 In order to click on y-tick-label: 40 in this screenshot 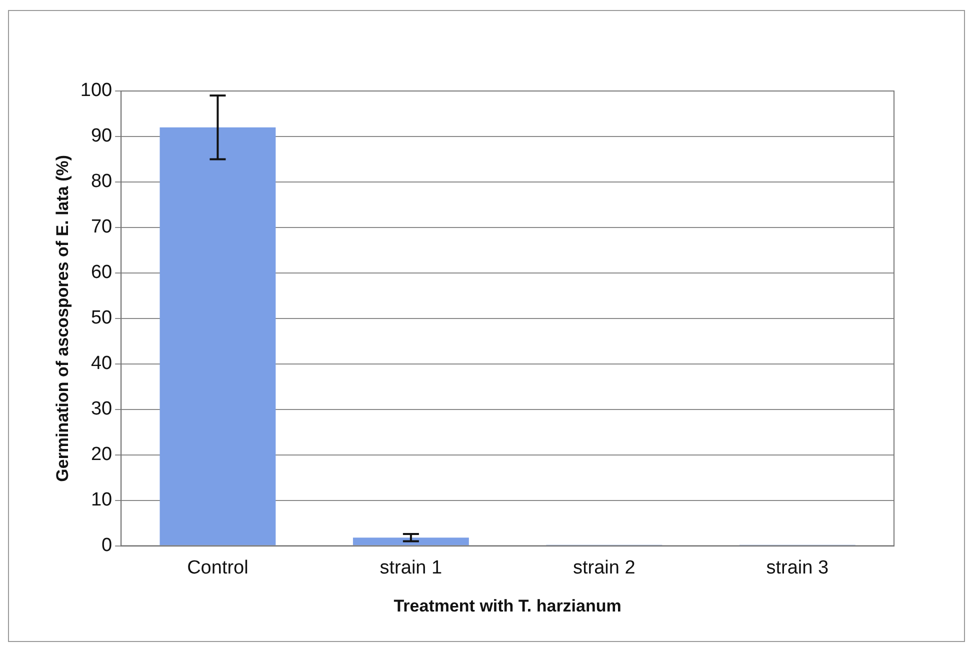, I will do `click(101, 363)`.